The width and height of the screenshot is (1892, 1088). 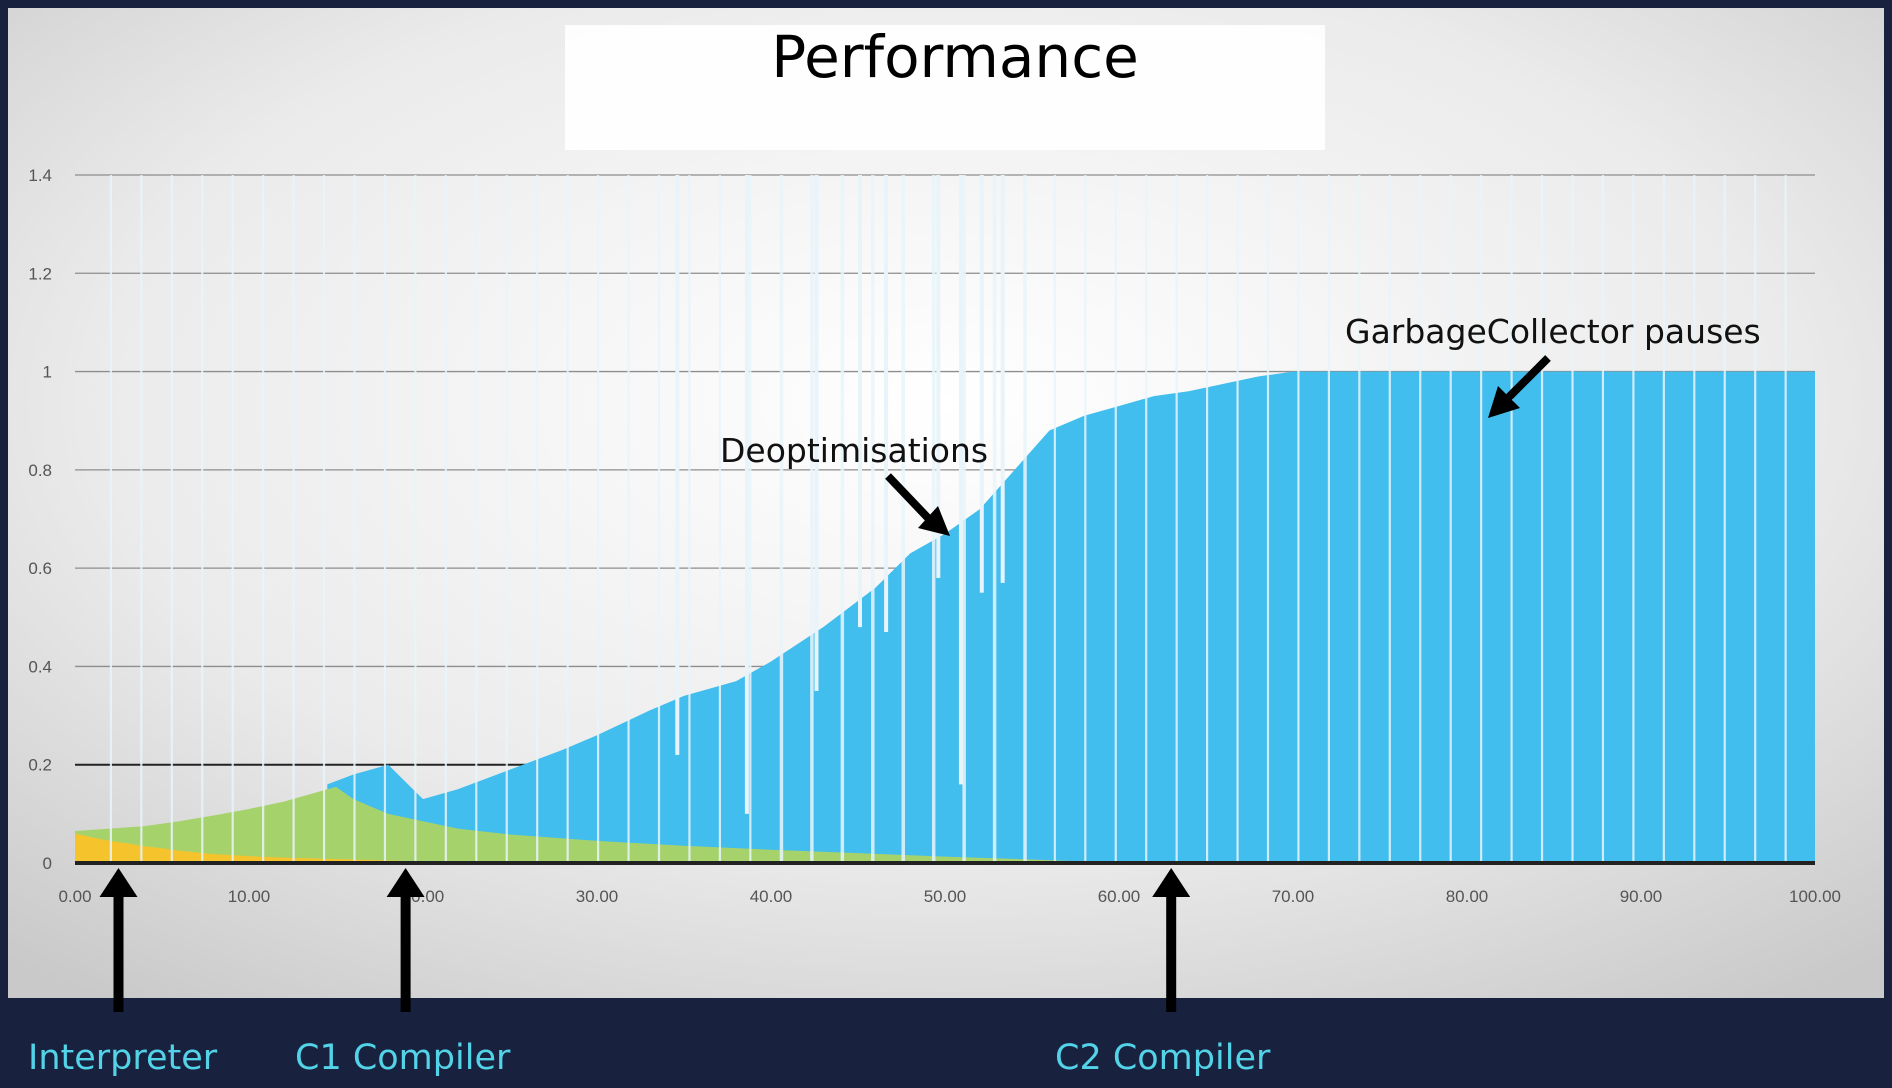 What do you see at coordinates (403, 1058) in the screenshot?
I see `label-c1-compiler: C1 Compiler` at bounding box center [403, 1058].